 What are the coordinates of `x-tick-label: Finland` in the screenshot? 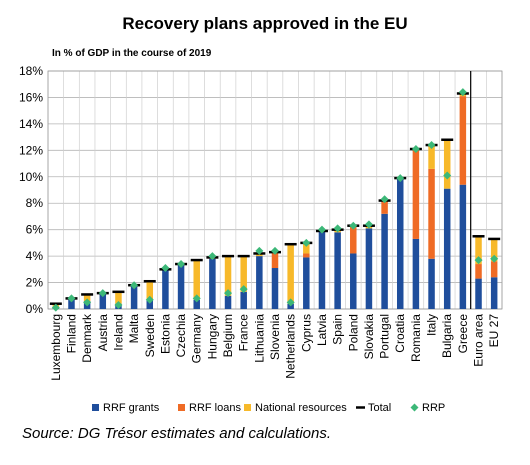 It's located at (71, 333).